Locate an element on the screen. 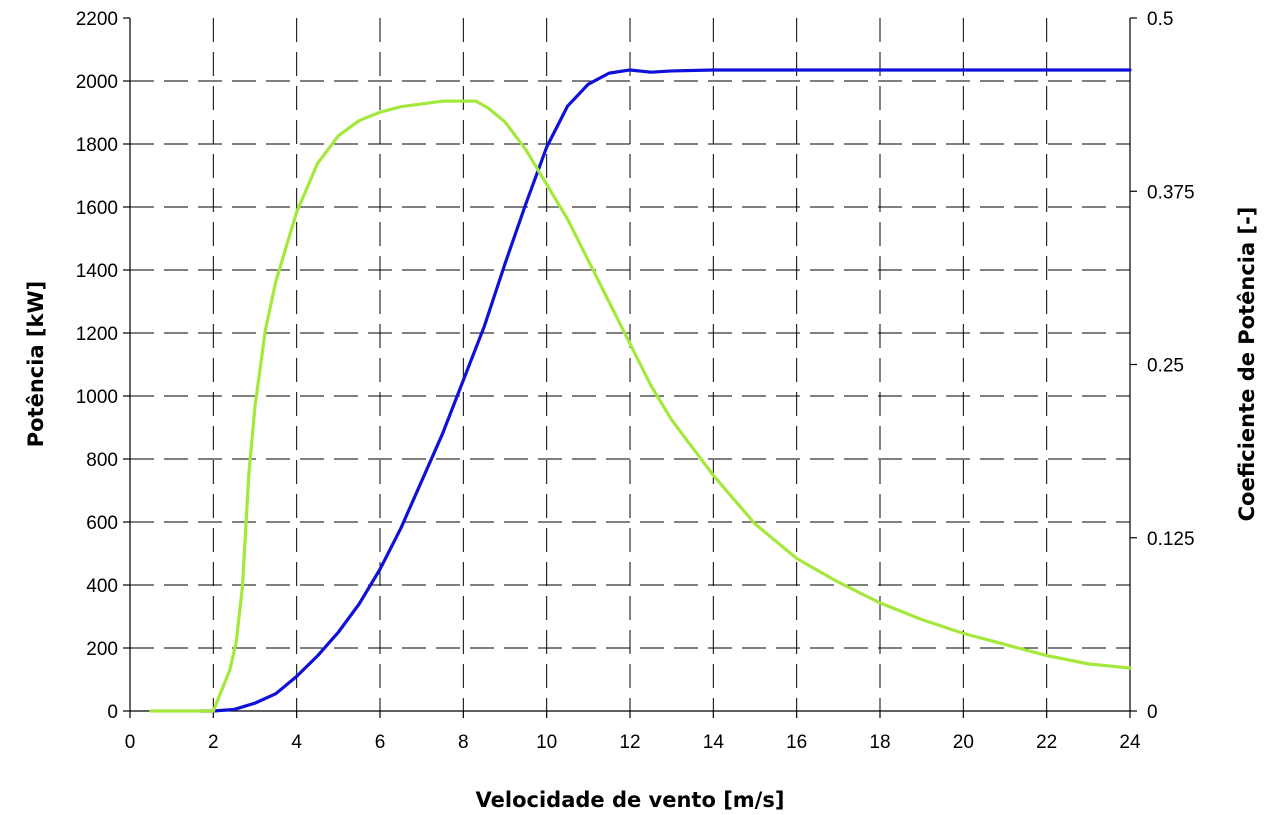 Image resolution: width=1272 pixels, height=815 pixels. x-tick-label: 14 is located at coordinates (714, 742).